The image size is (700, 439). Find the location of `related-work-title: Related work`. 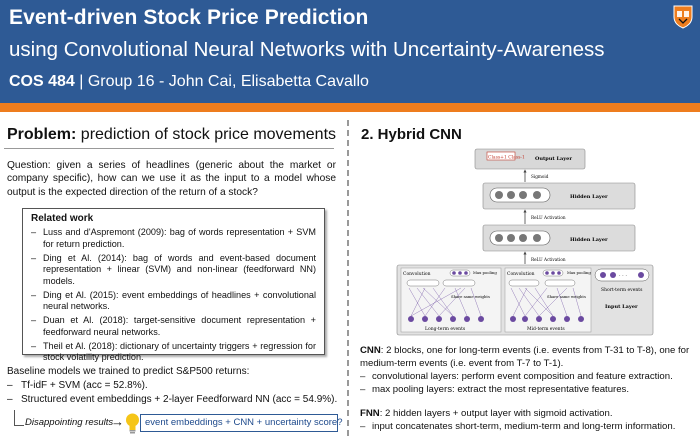

related-work-title: Related work is located at coordinates (62, 218).